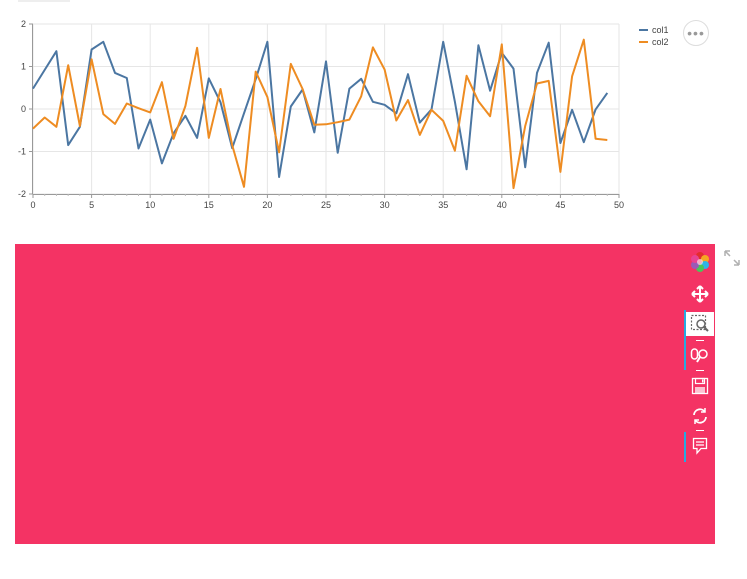 The width and height of the screenshot is (747, 579). I want to click on wheel-zoom-tool-button, so click(700, 356).